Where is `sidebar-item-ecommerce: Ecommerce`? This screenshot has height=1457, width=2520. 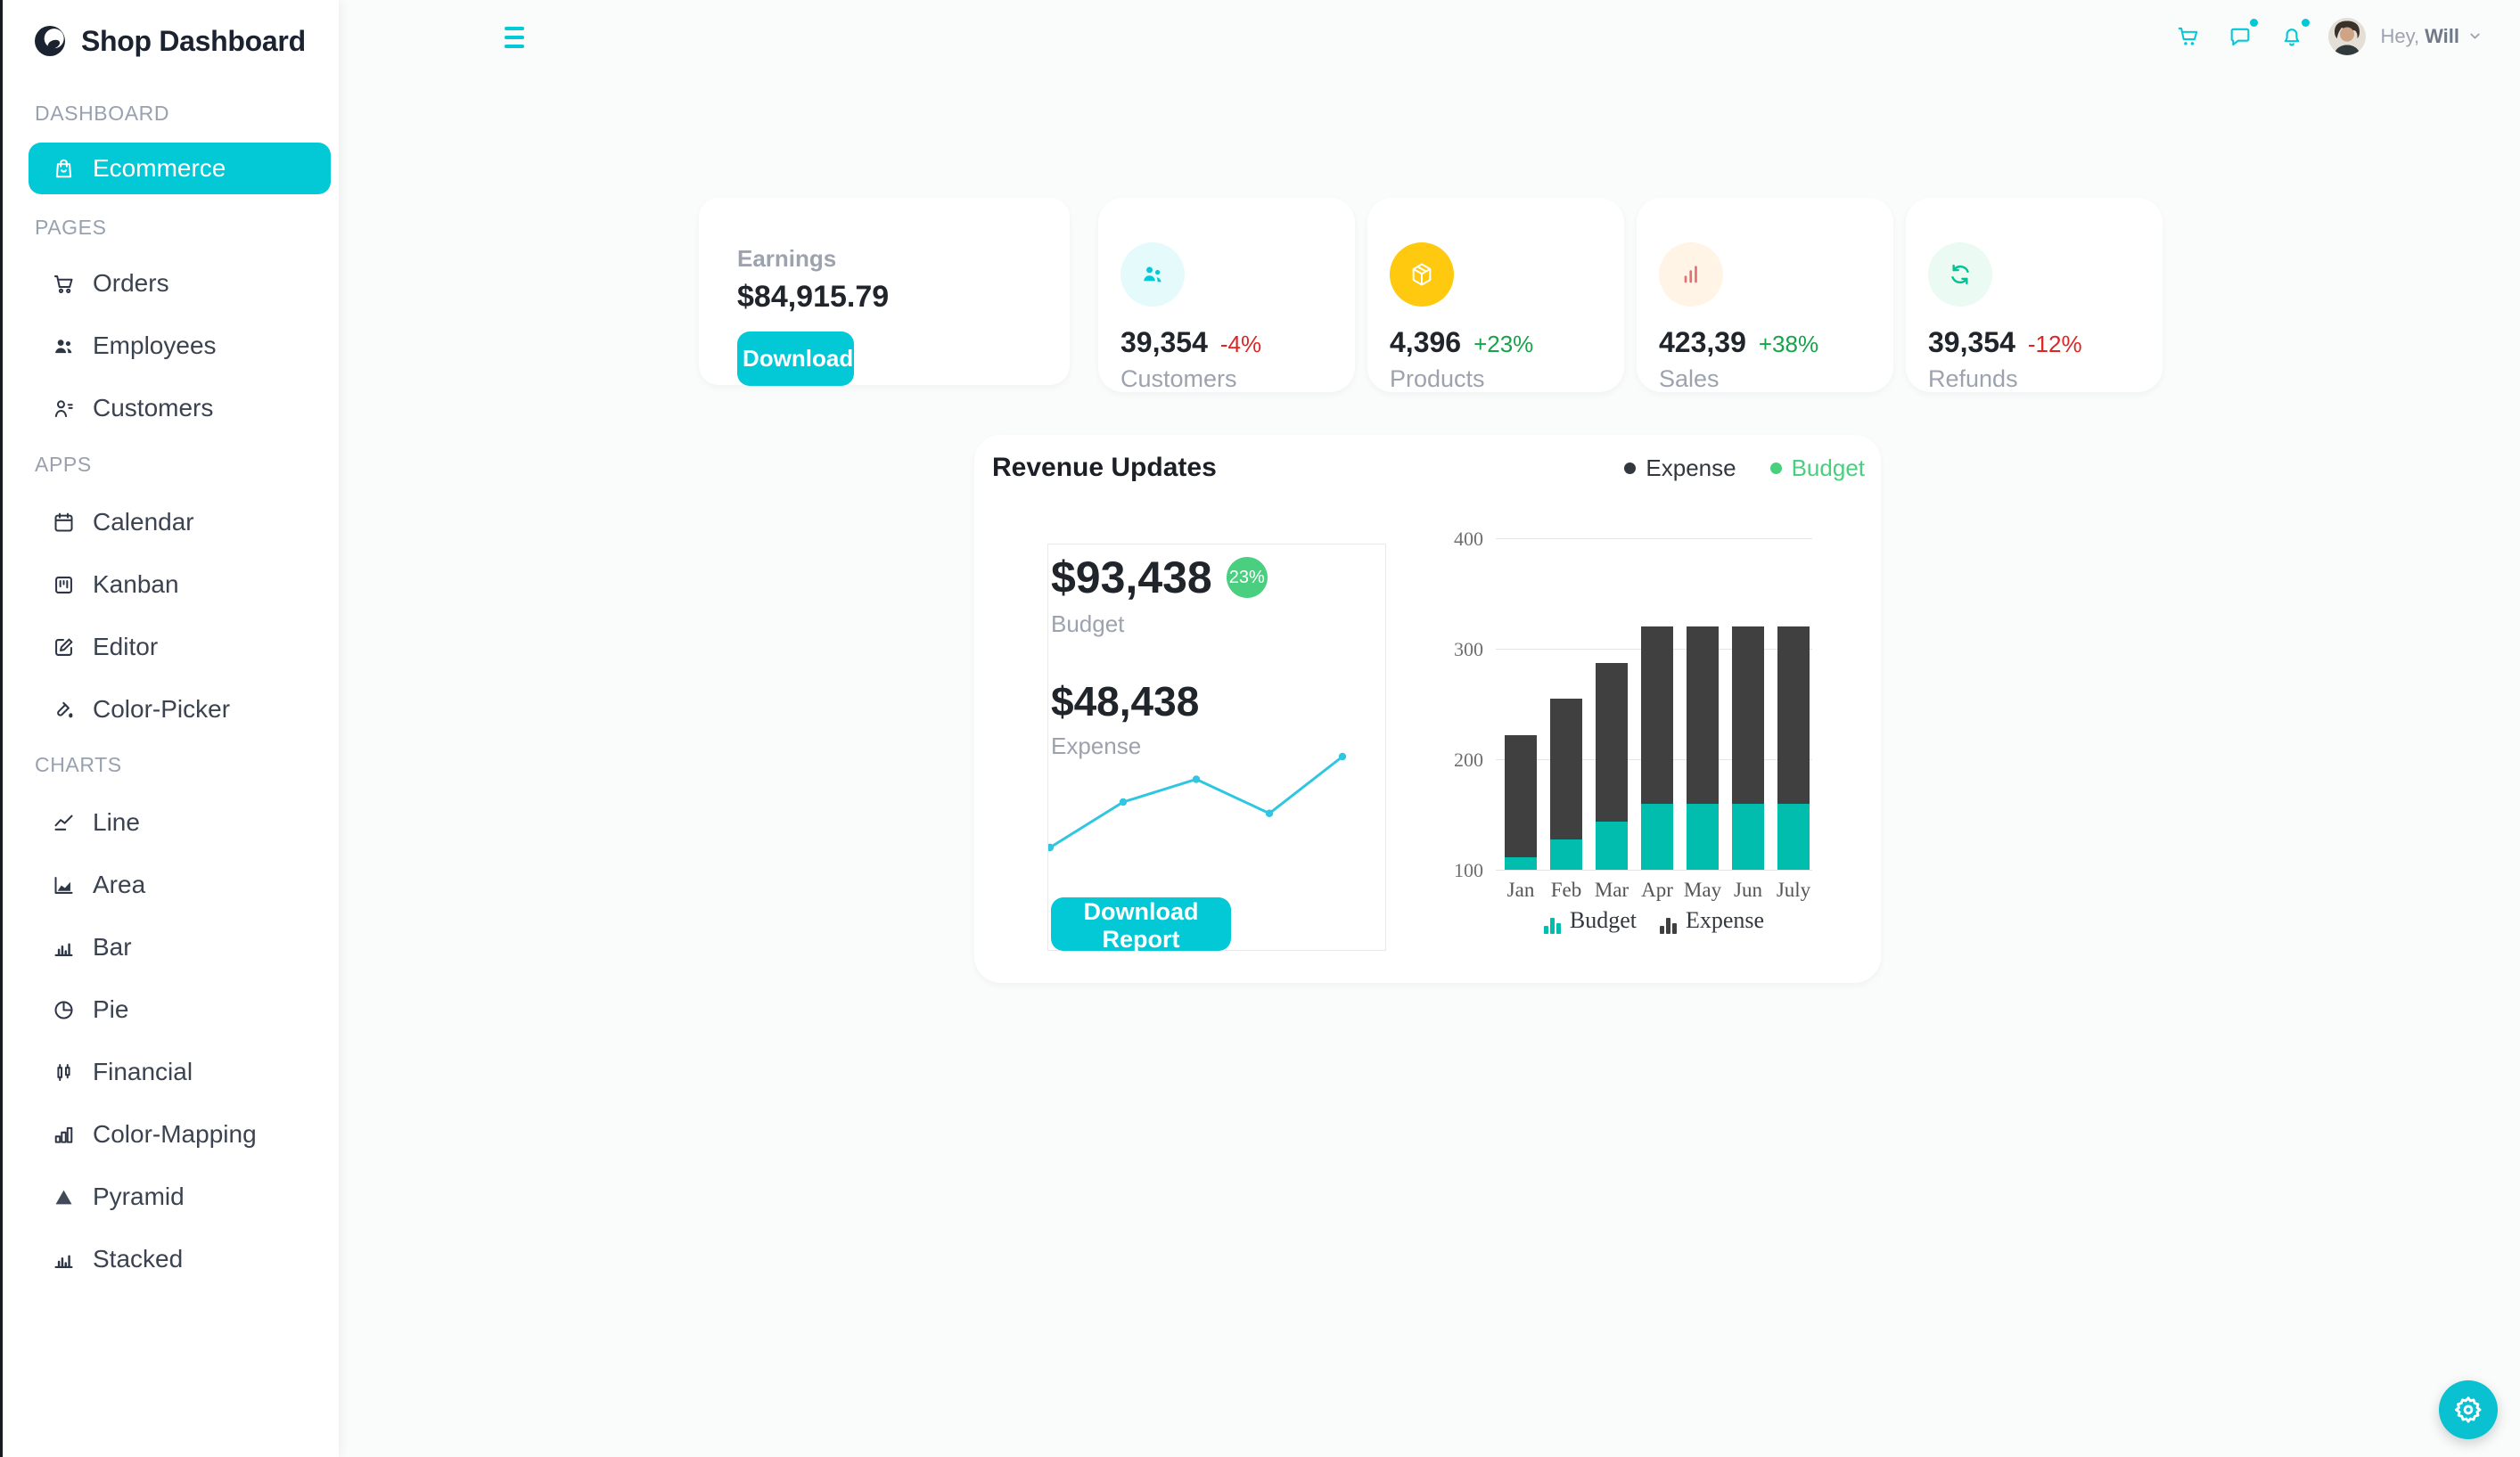
sidebar-item-ecommerce: Ecommerce is located at coordinates (180, 168).